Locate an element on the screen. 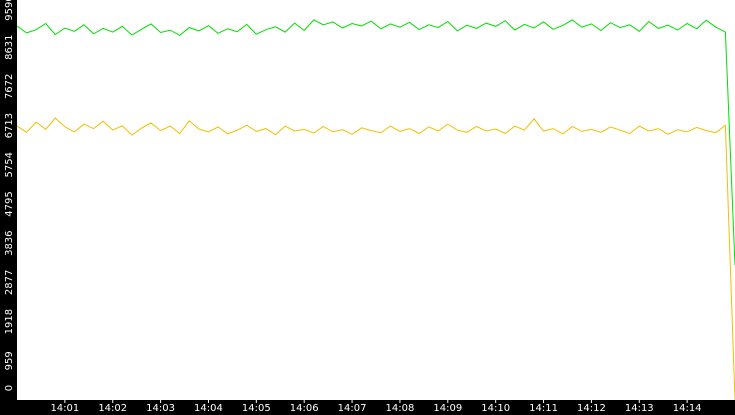  y-tick-label: 7672 is located at coordinates (9, 86).